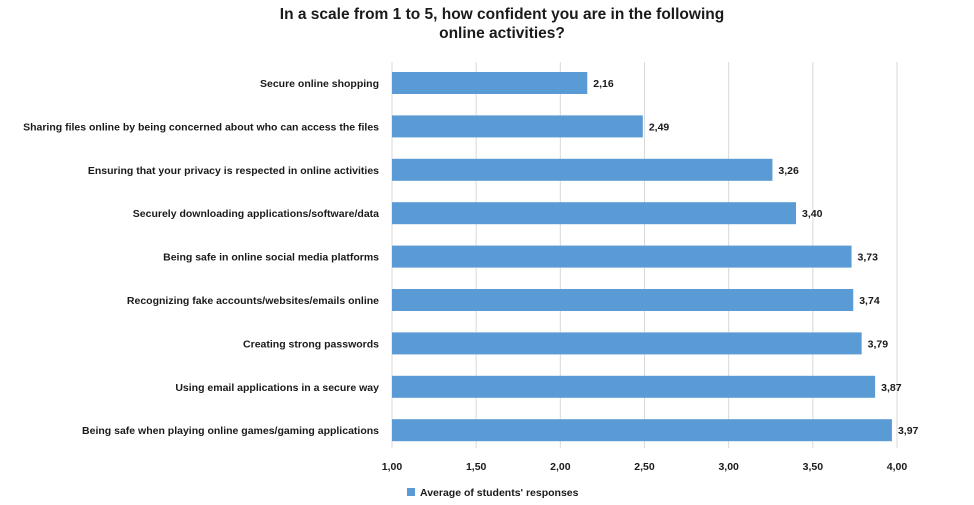 This screenshot has height=505, width=974. What do you see at coordinates (319, 84) in the screenshot?
I see `category-label: Secure online shopping` at bounding box center [319, 84].